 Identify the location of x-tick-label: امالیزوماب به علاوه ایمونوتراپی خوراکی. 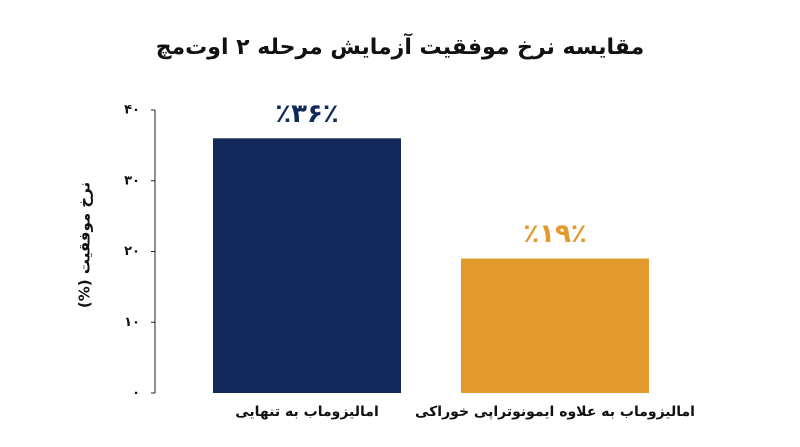
(555, 412).